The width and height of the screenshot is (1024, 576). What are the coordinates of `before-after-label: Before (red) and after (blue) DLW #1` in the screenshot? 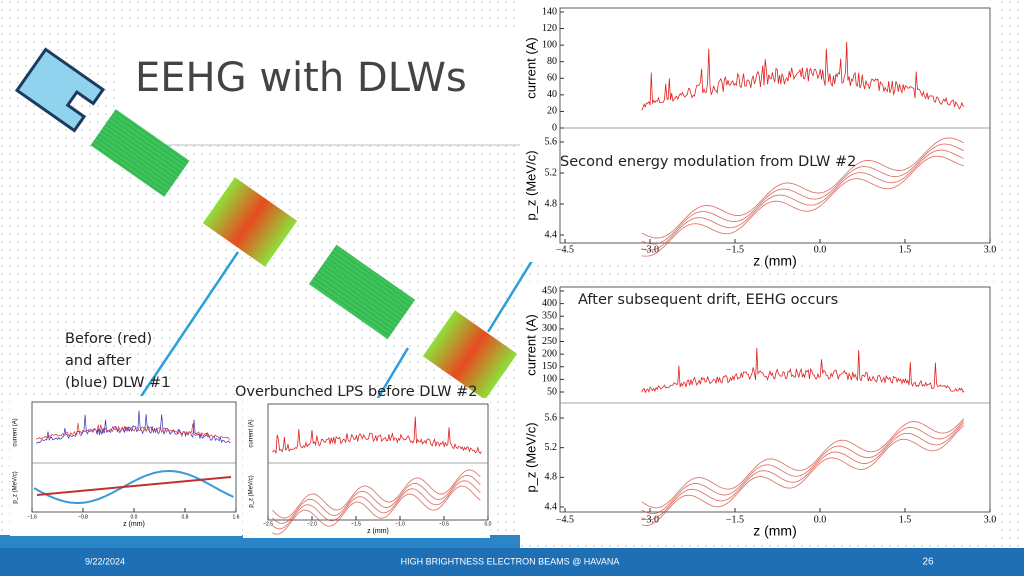 It's located at (118, 361).